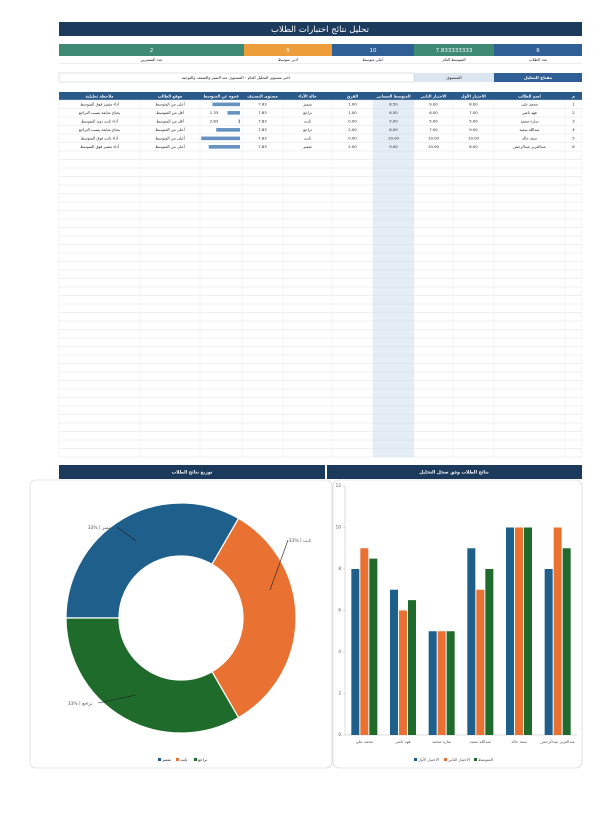 This screenshot has width=612, height=821. I want to click on pie-label: 33% | ثابت, so click(300, 541).